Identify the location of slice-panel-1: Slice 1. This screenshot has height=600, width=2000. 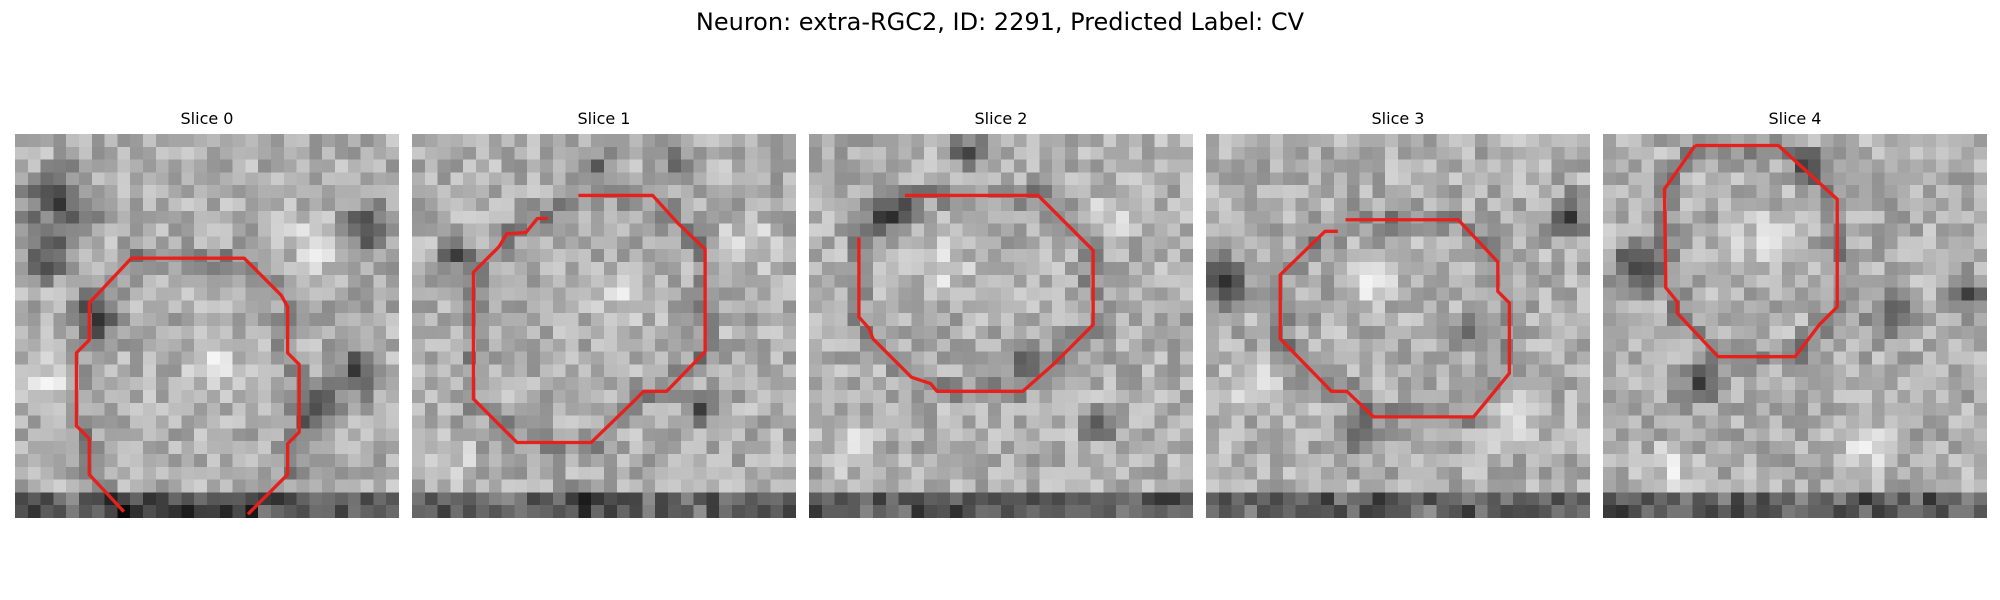
(604, 313).